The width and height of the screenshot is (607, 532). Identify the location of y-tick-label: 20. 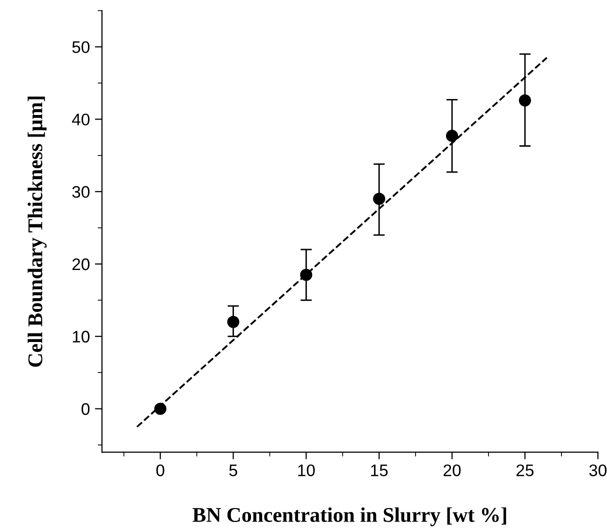
(81, 264).